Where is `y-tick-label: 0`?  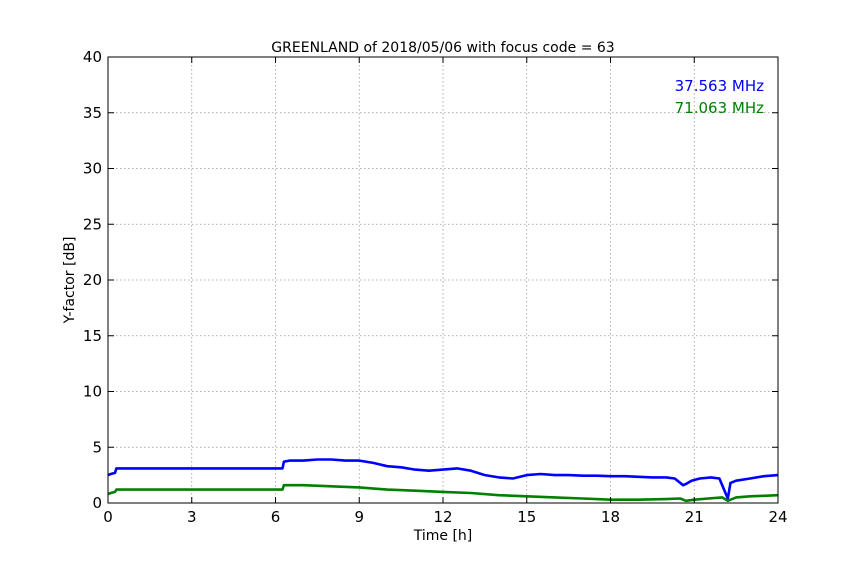 y-tick-label: 0 is located at coordinates (97, 503).